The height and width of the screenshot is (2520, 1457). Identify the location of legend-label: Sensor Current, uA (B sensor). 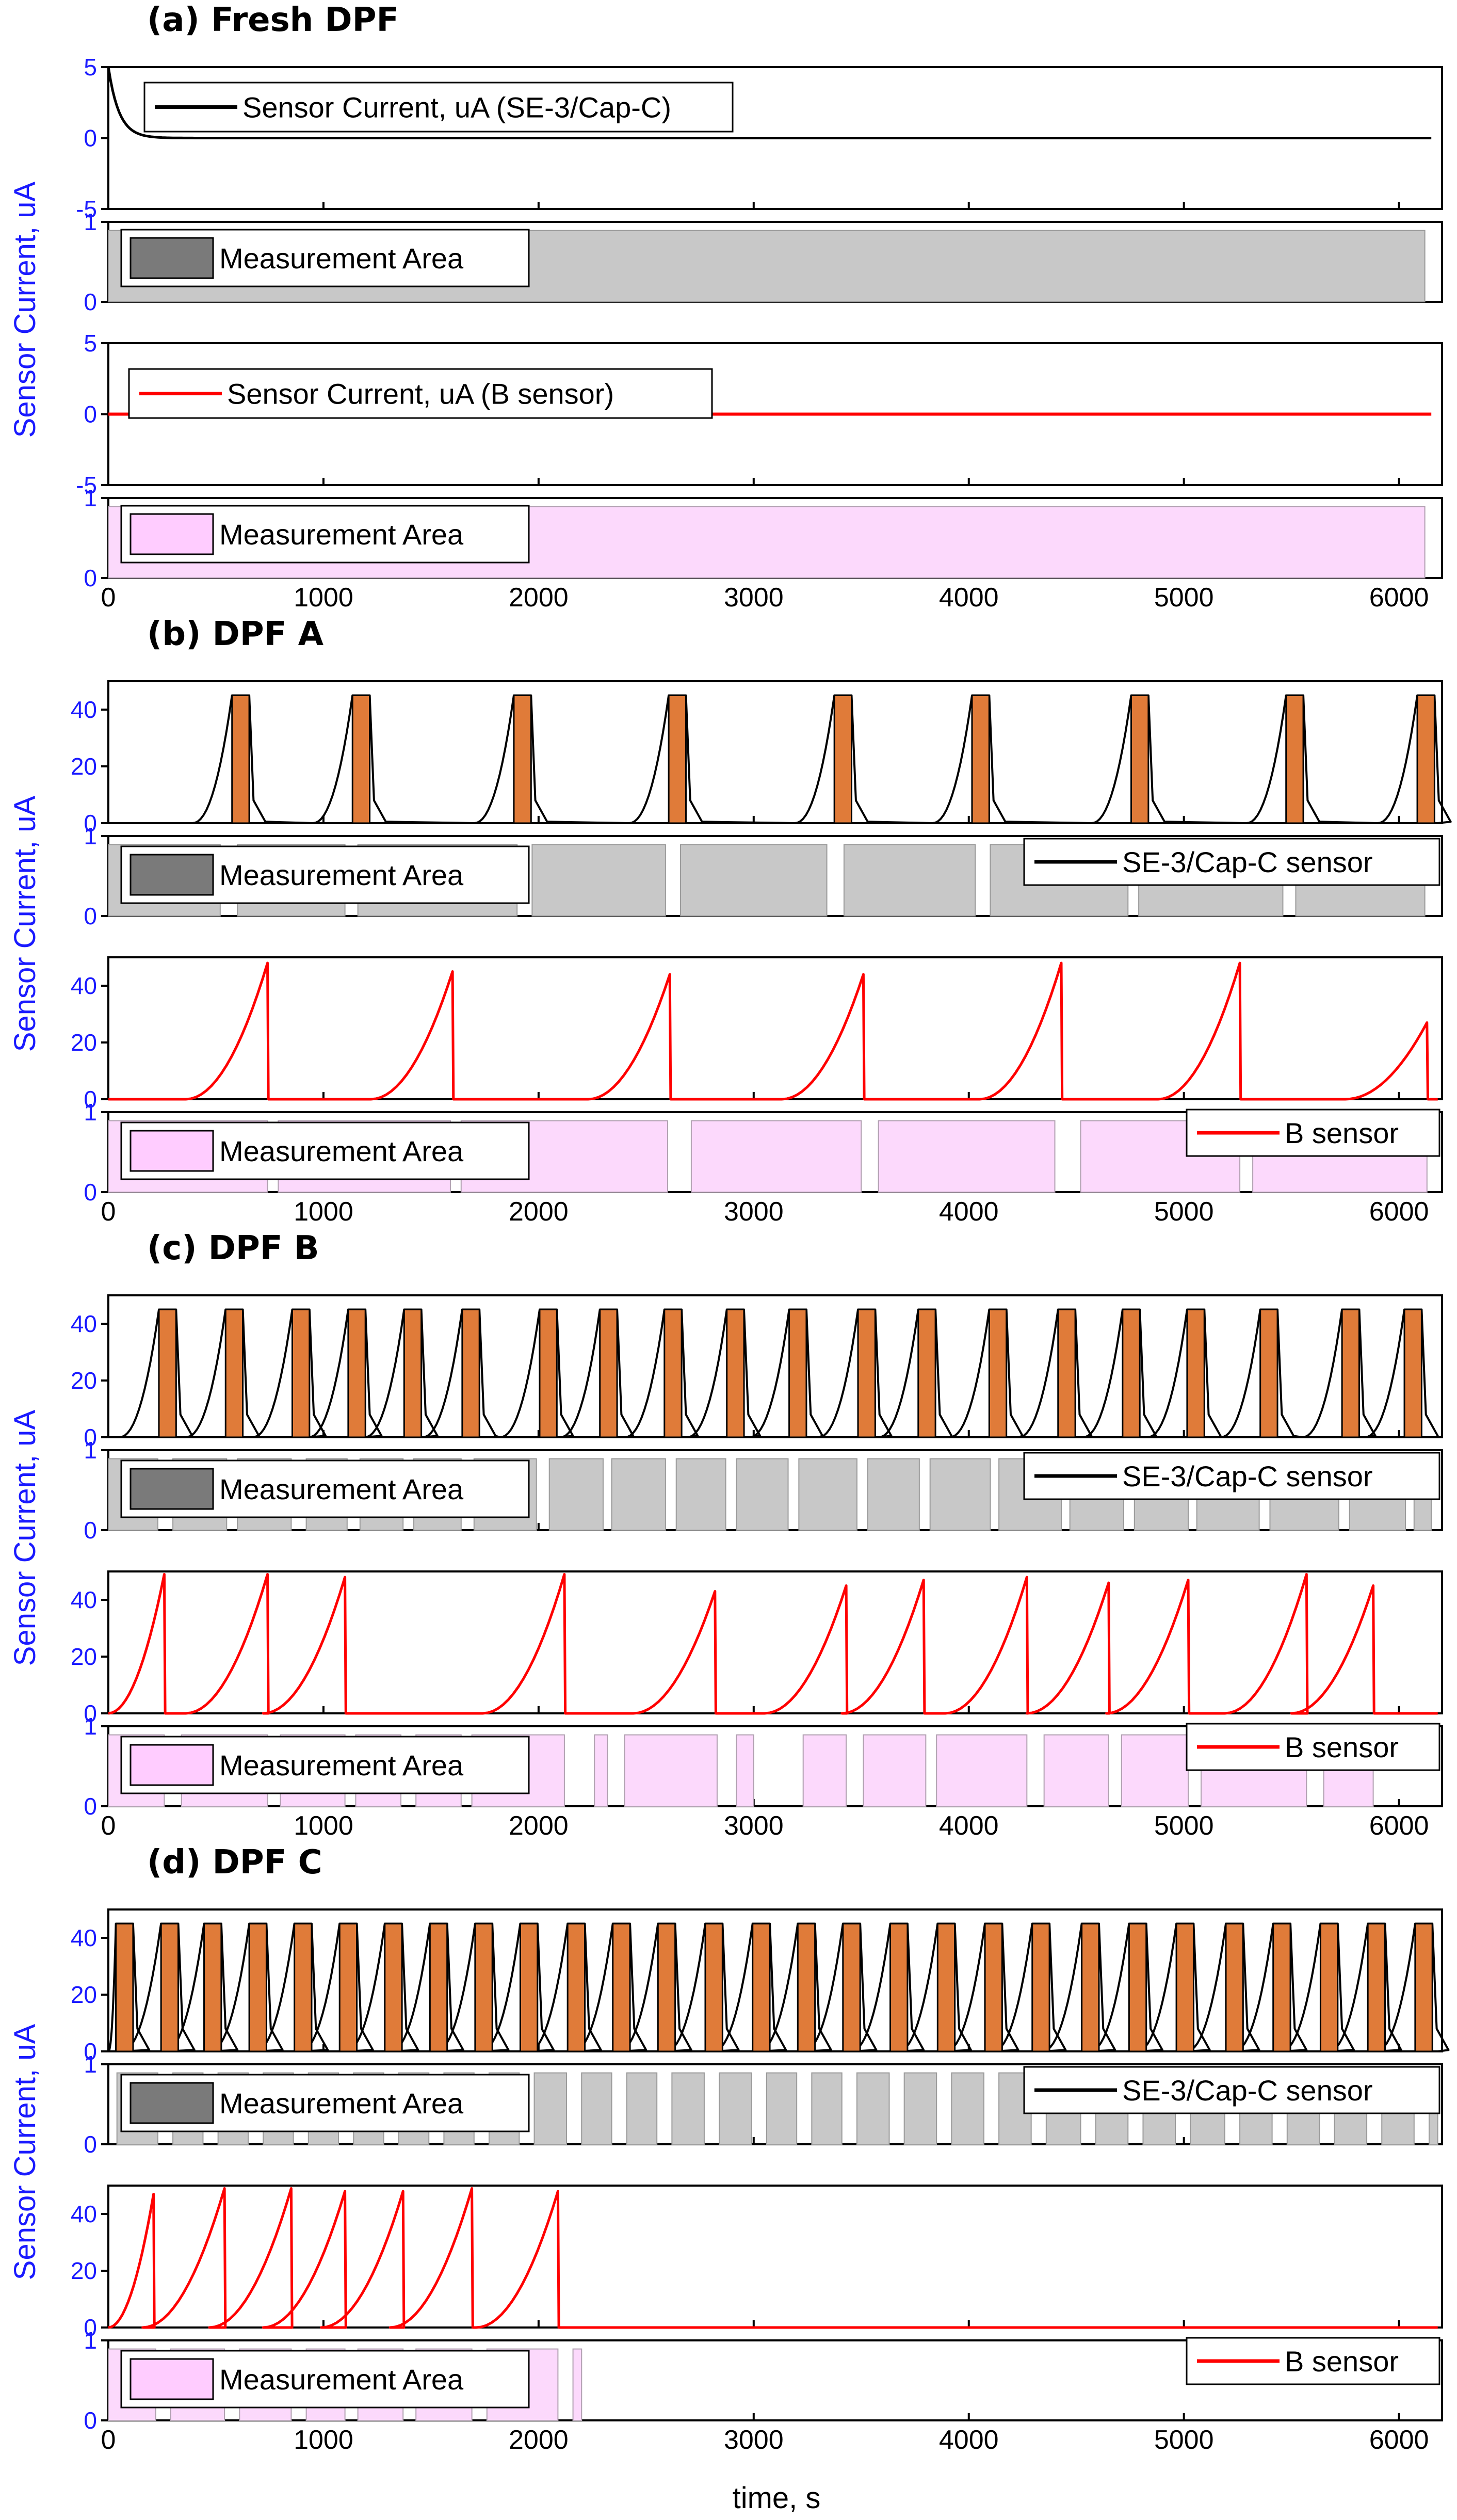
(420, 394).